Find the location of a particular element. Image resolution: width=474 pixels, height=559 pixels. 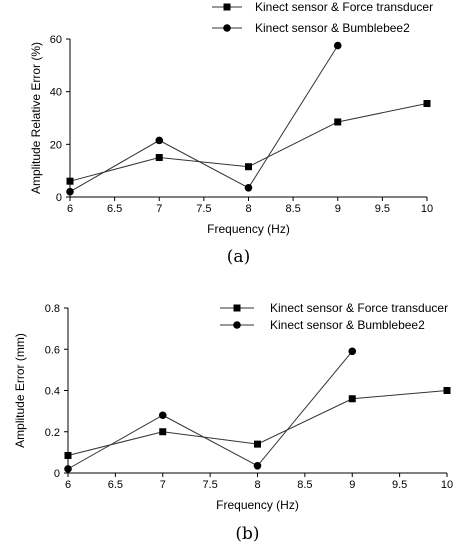

chart-b-x-axis-label: Frequency (Hz) is located at coordinates (257, 505).